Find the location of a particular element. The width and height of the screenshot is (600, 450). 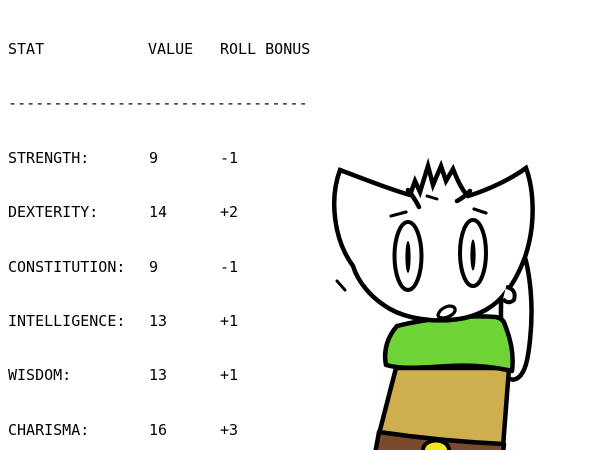

character-belt is located at coordinates (440, 439).